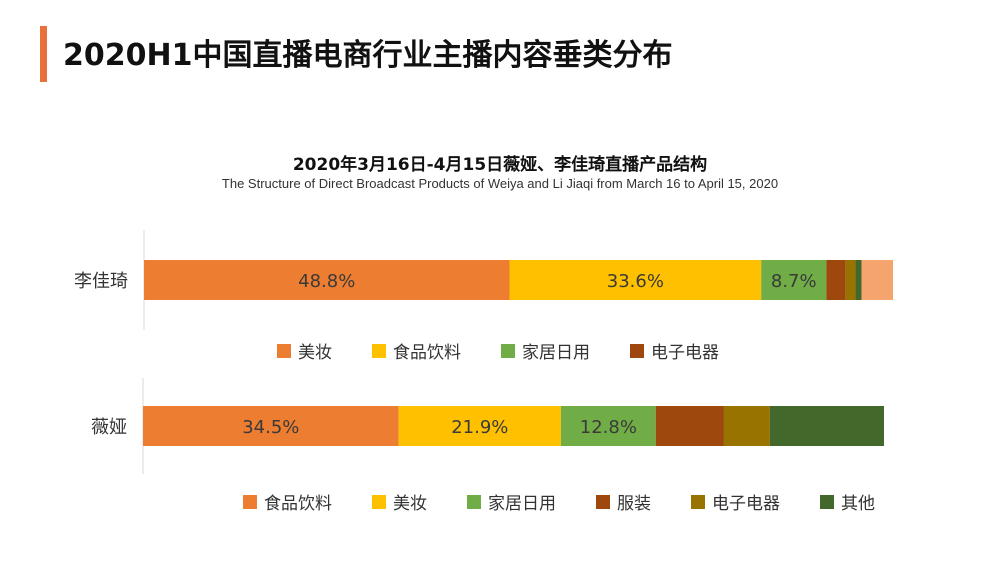 This screenshot has width=1000, height=575. I want to click on bar-group-0: 李佳琦 48.8% 33.6% 8.7%, so click(483, 280).